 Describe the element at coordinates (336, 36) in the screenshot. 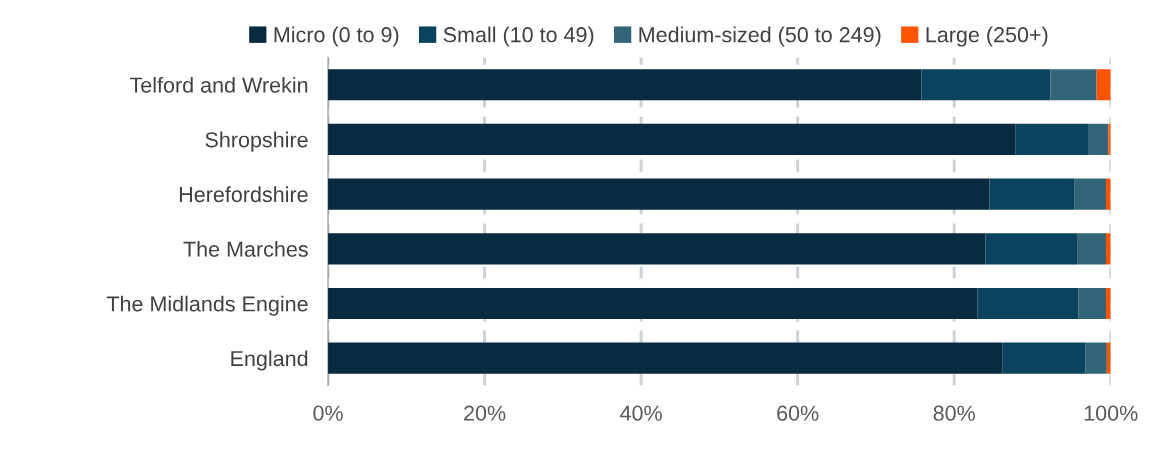

I see `legend-label: Micro (0 to 9)` at that location.